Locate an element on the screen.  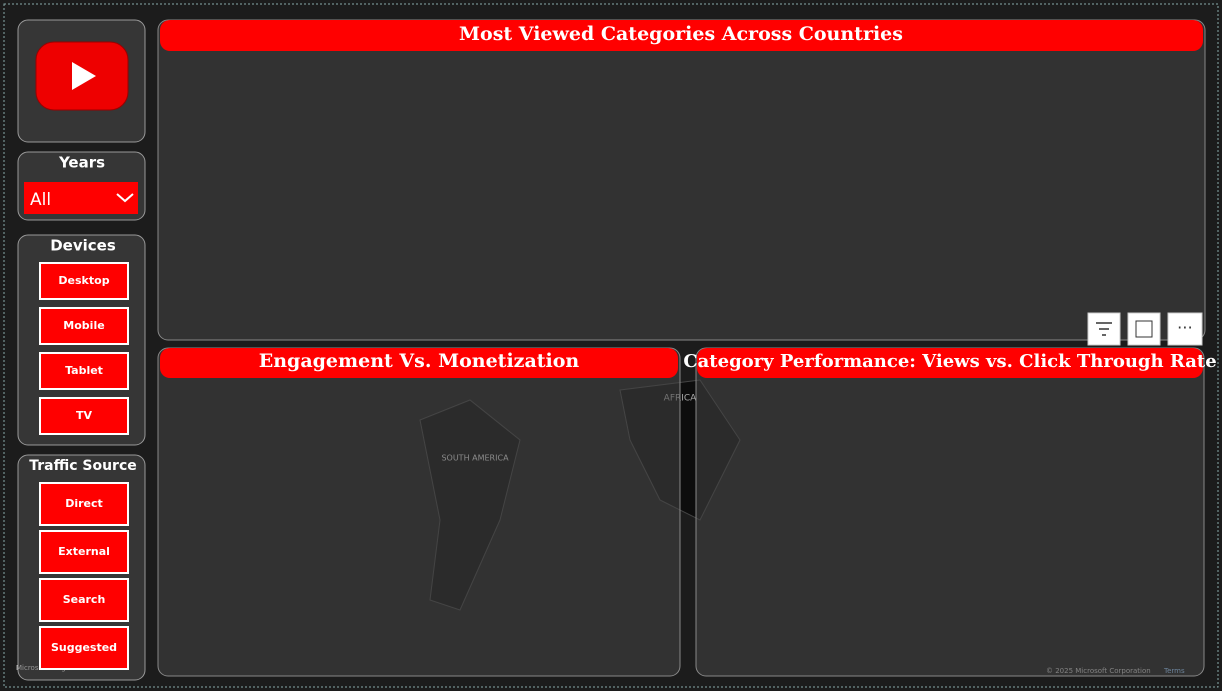
traffic-button-label: Suggested is located at coordinates (84, 647).